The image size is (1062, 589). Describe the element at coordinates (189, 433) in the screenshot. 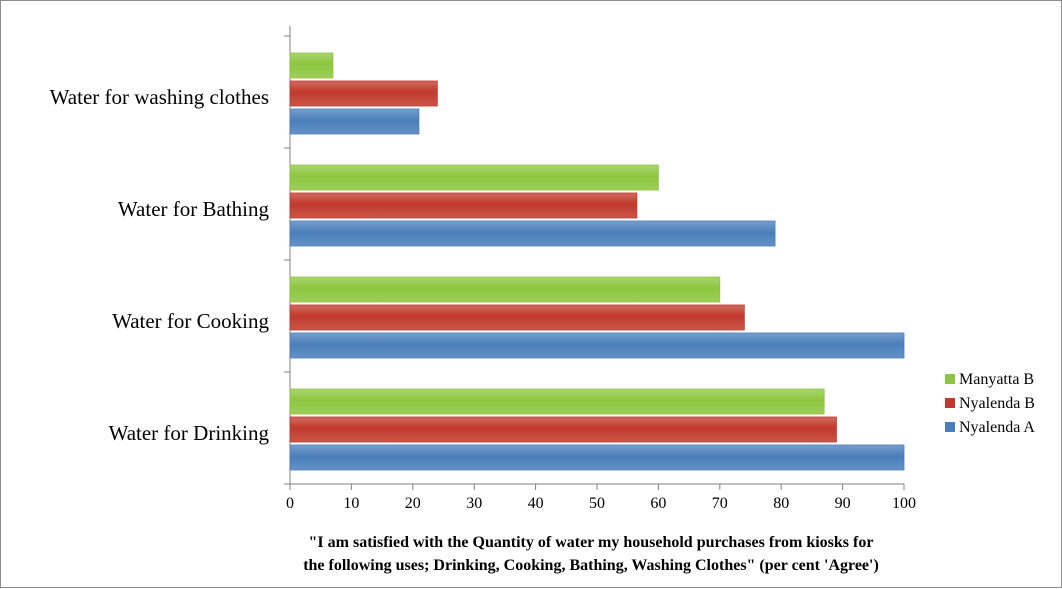

I see `category-label: Water for Drinking` at that location.